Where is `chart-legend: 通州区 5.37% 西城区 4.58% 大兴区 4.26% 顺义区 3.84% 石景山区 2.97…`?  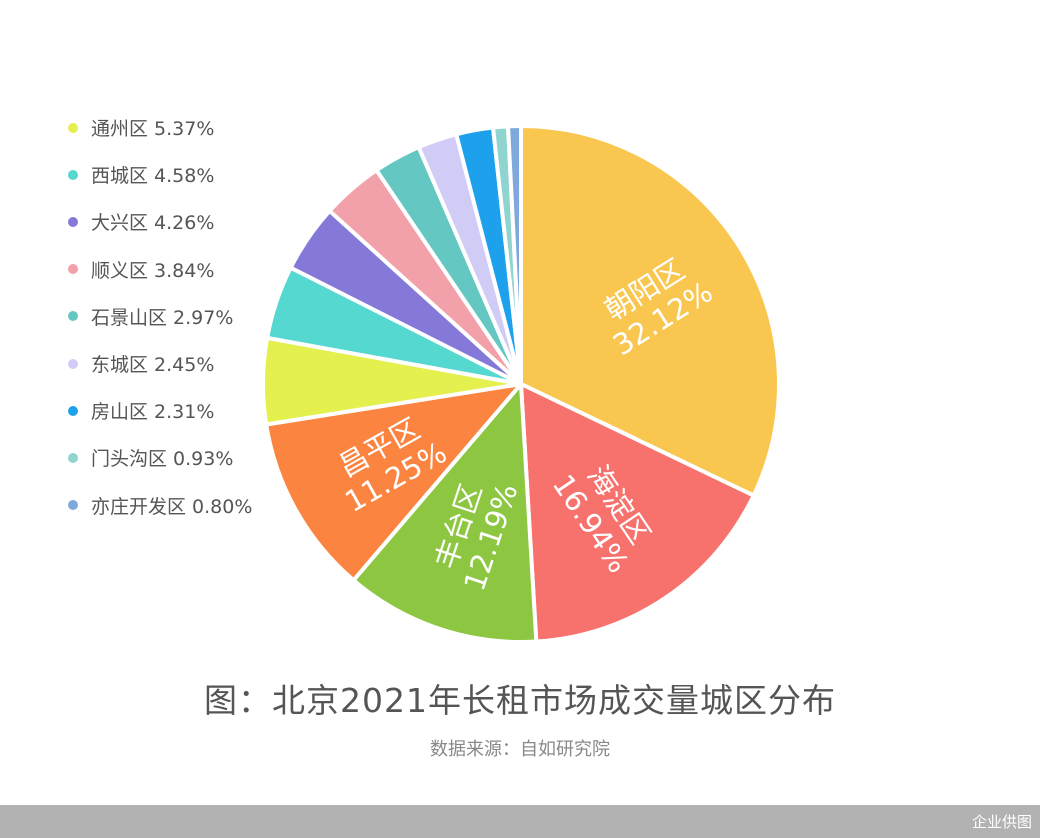 chart-legend: 通州区 5.37% 西城区 4.58% 大兴区 4.26% 顺义区 3.84% 石景山区 2.97… is located at coordinates (160, 316).